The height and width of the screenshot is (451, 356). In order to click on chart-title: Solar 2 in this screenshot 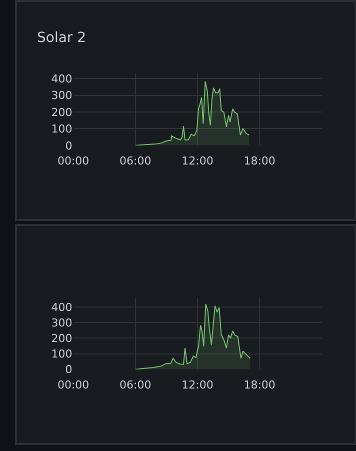, I will do `click(61, 38)`.